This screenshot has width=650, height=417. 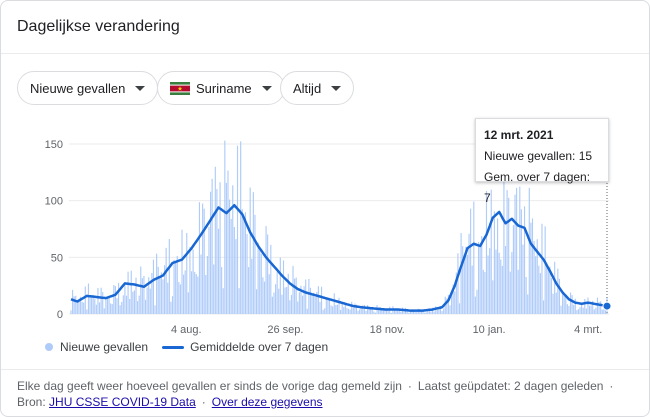 What do you see at coordinates (519, 135) in the screenshot?
I see `tooltip-date: 12 mrt. 2021` at bounding box center [519, 135].